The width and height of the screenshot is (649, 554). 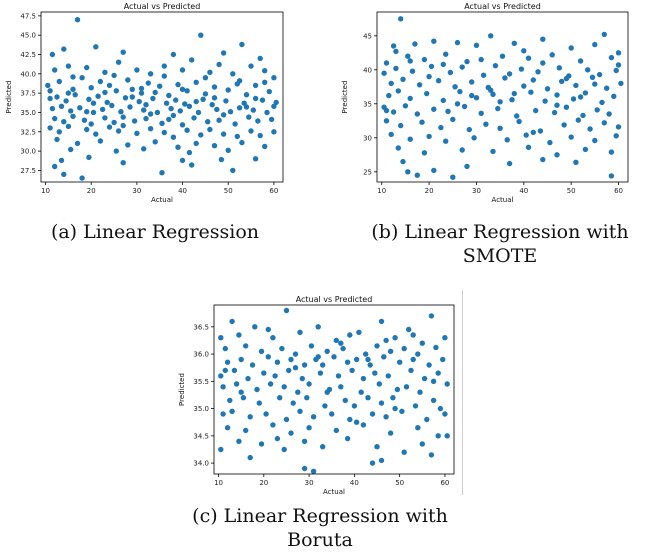 What do you see at coordinates (155, 232) in the screenshot?
I see `caption-linear-regression: (a) Linear Regression` at bounding box center [155, 232].